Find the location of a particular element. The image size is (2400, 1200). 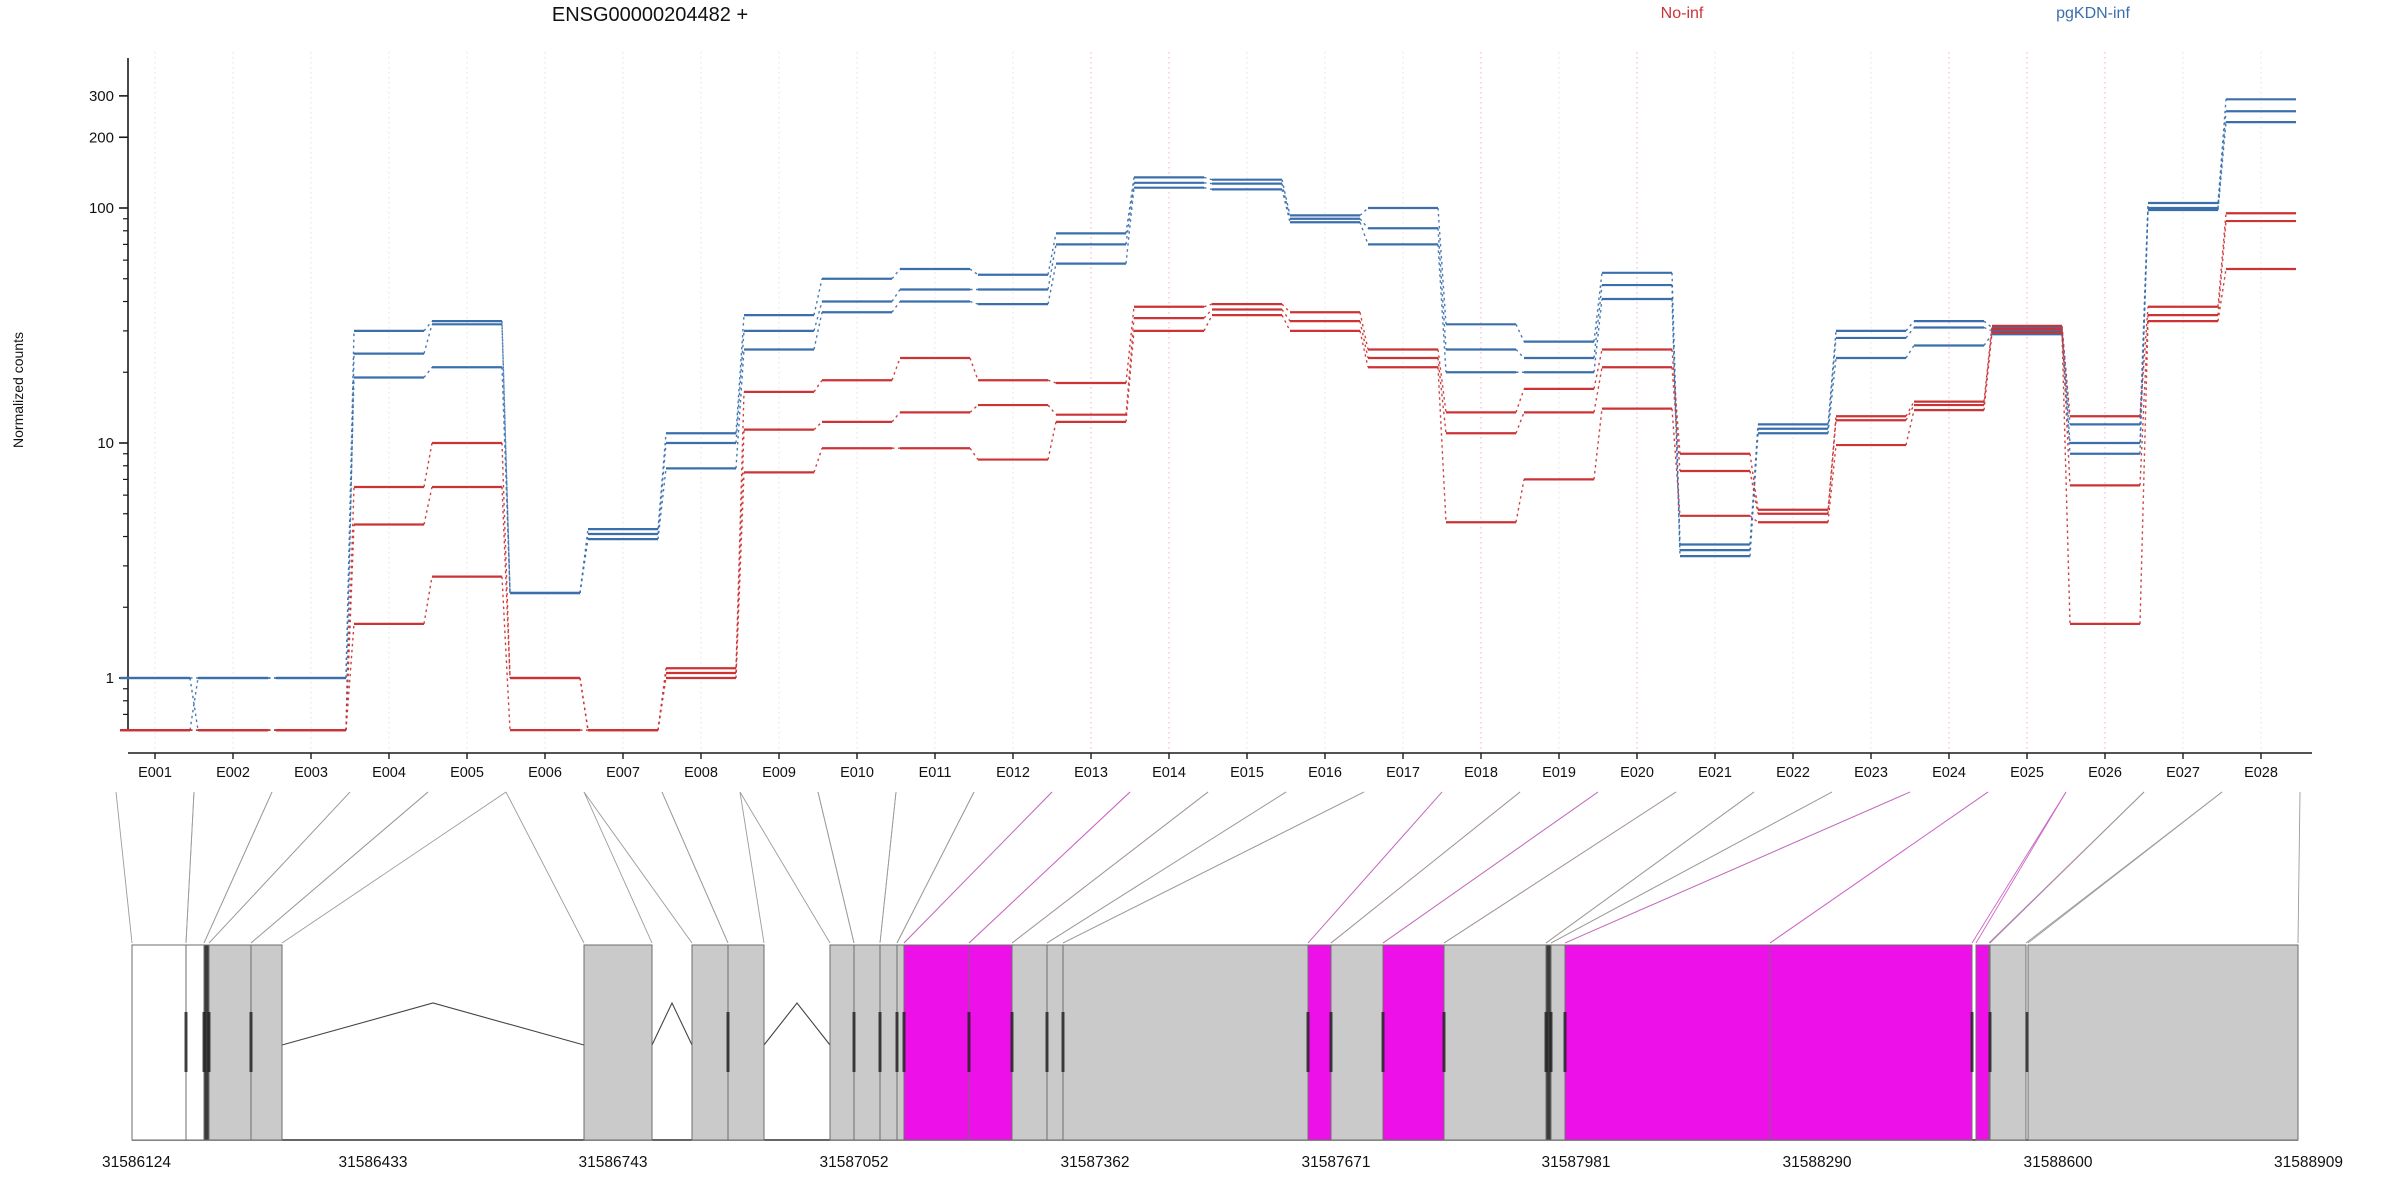

connector-left-E018 is located at coordinates (1375, 867).